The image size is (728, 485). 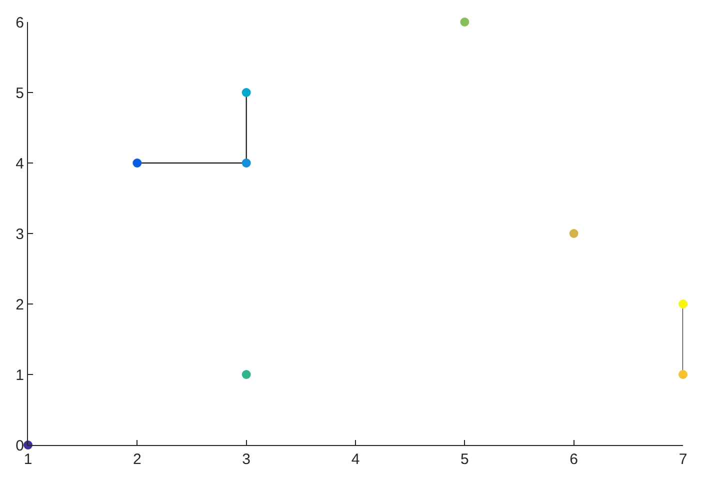 What do you see at coordinates (20, 234) in the screenshot?
I see `y-tick-label: 3` at bounding box center [20, 234].